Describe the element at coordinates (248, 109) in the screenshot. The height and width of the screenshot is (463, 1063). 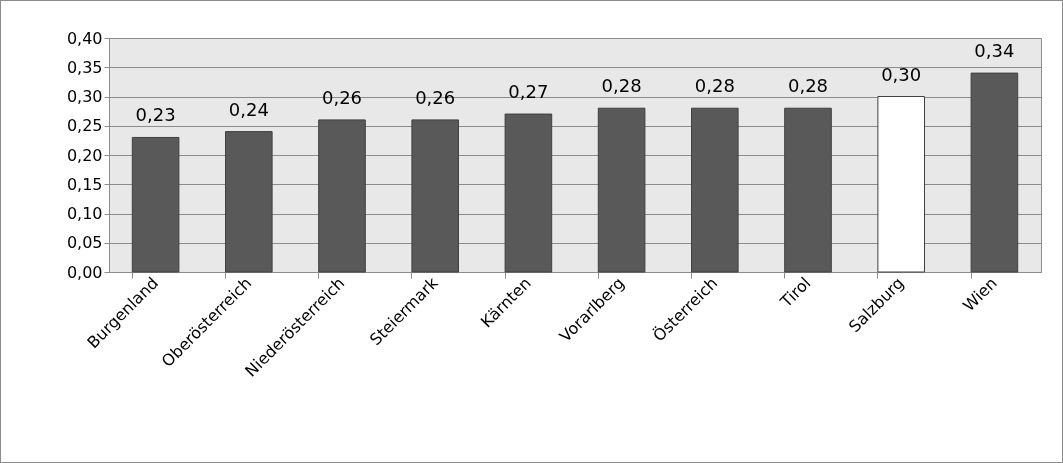
I see `data-label: 0,24` at that location.